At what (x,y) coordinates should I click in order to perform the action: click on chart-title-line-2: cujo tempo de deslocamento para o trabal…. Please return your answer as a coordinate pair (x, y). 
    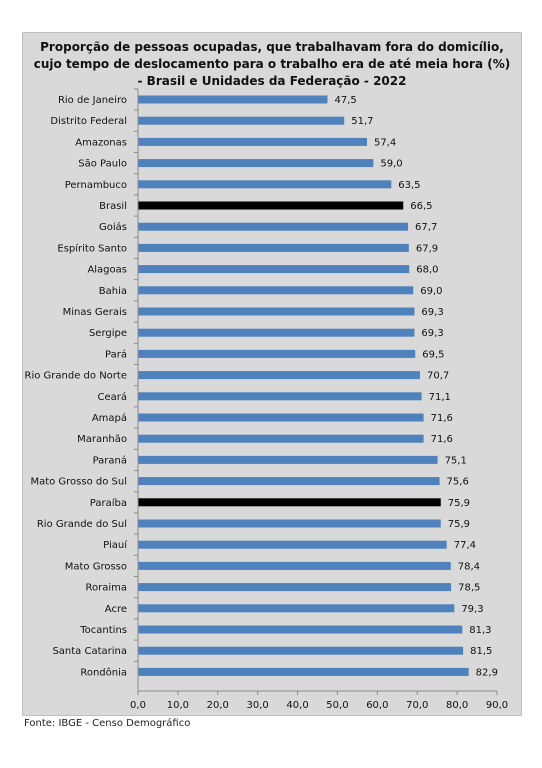
    Looking at the image, I should click on (272, 64).